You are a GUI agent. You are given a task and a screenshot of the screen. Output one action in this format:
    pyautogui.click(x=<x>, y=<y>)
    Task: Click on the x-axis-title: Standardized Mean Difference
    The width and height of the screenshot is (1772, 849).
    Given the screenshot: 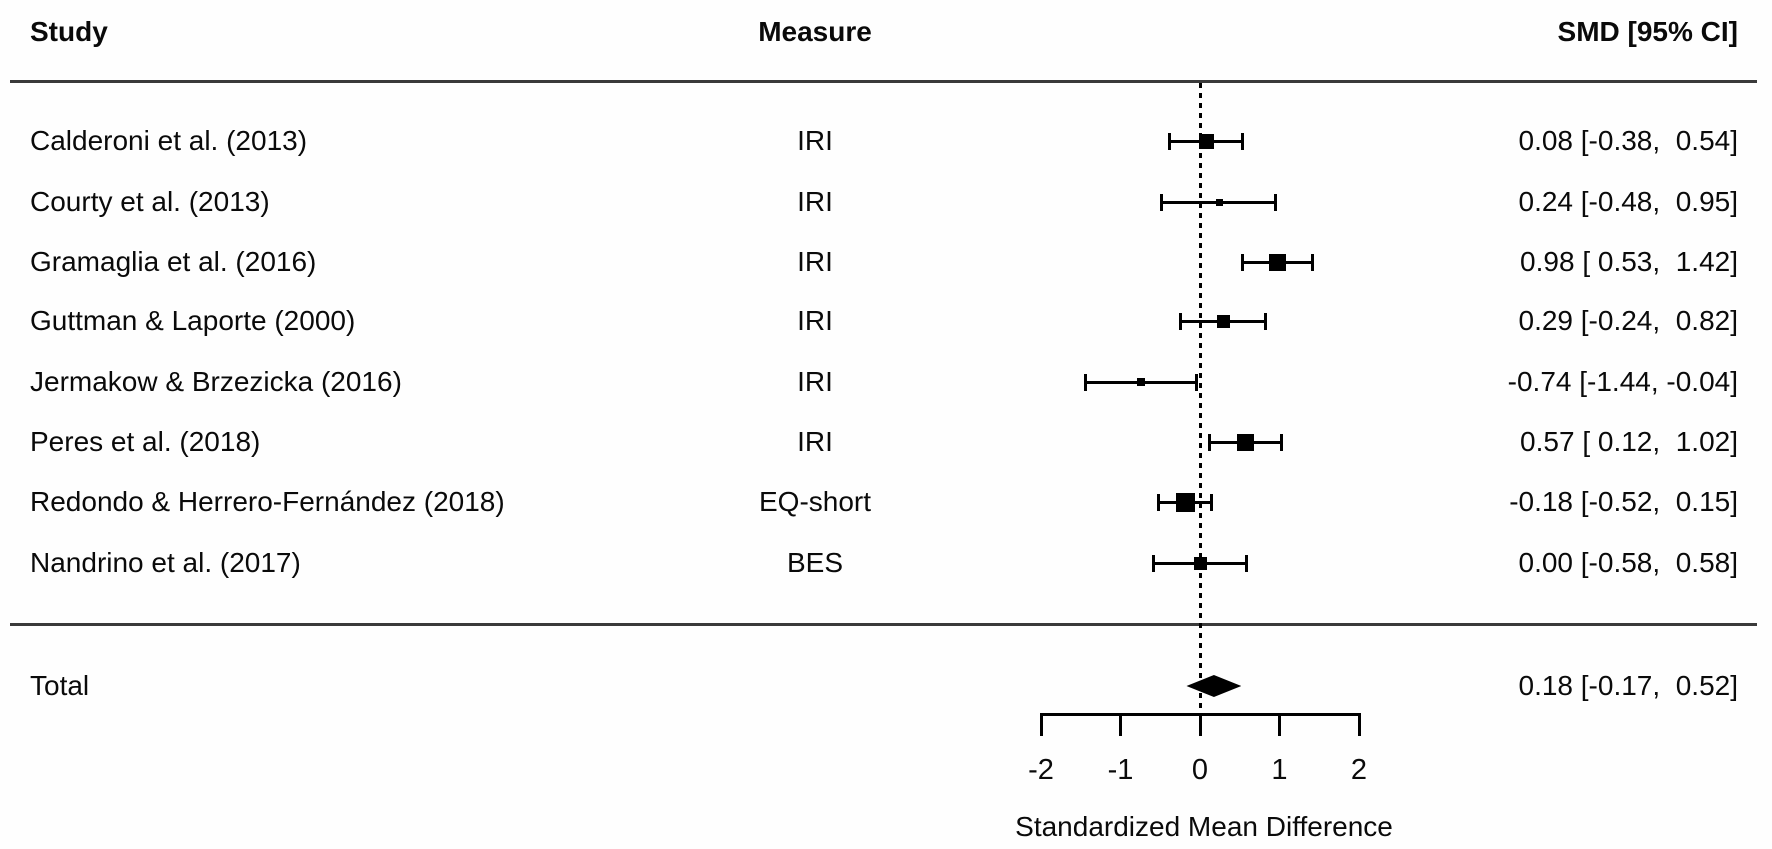 What is the action you would take?
    pyautogui.click(x=1204, y=826)
    